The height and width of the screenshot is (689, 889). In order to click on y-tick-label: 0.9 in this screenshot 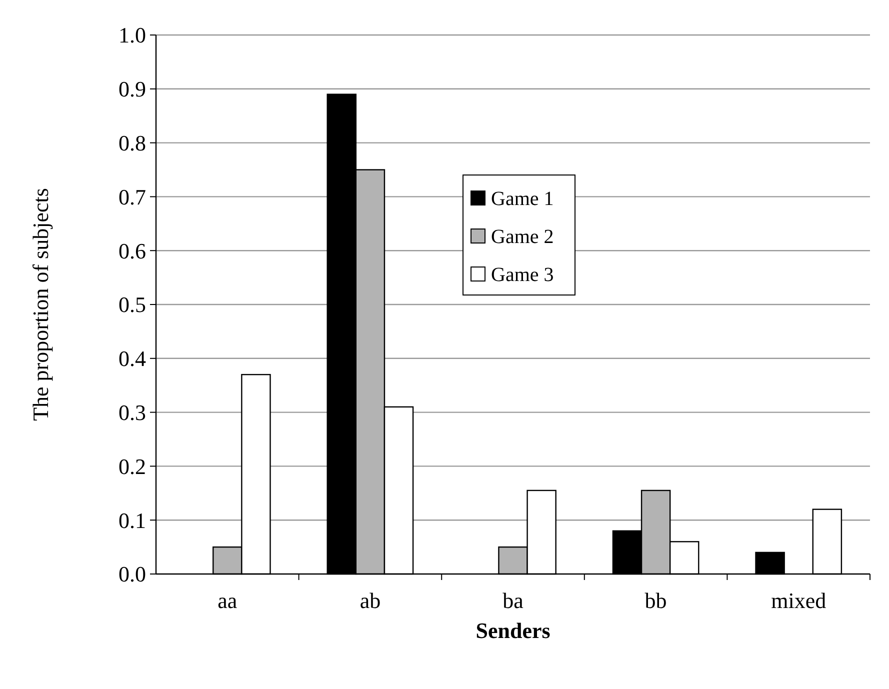, I will do `click(132, 89)`.